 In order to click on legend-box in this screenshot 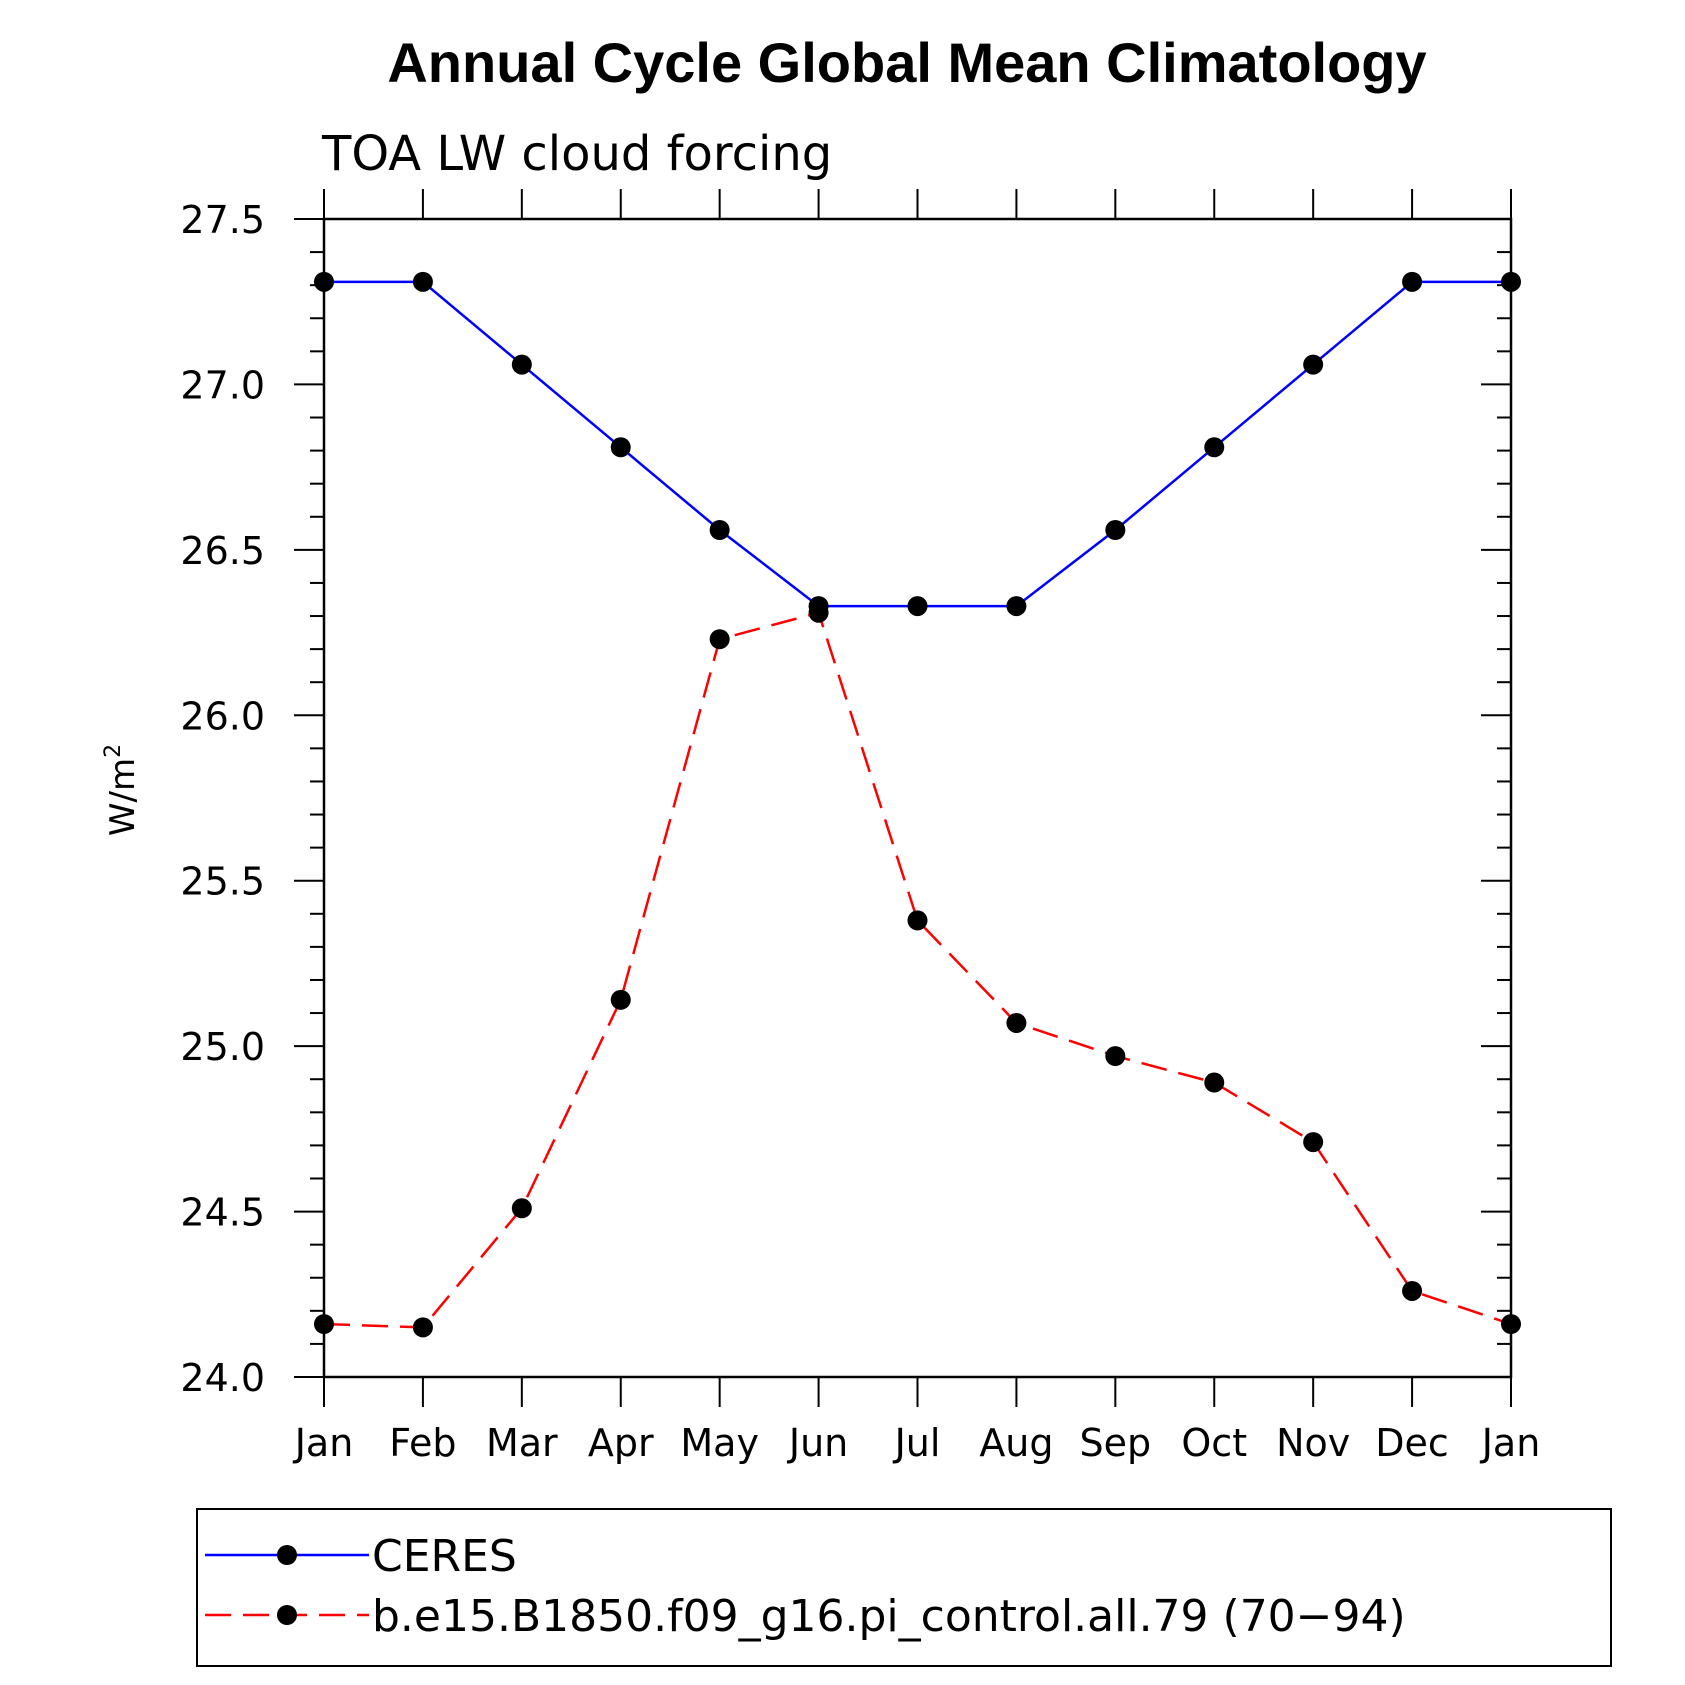, I will do `click(904, 1587)`.